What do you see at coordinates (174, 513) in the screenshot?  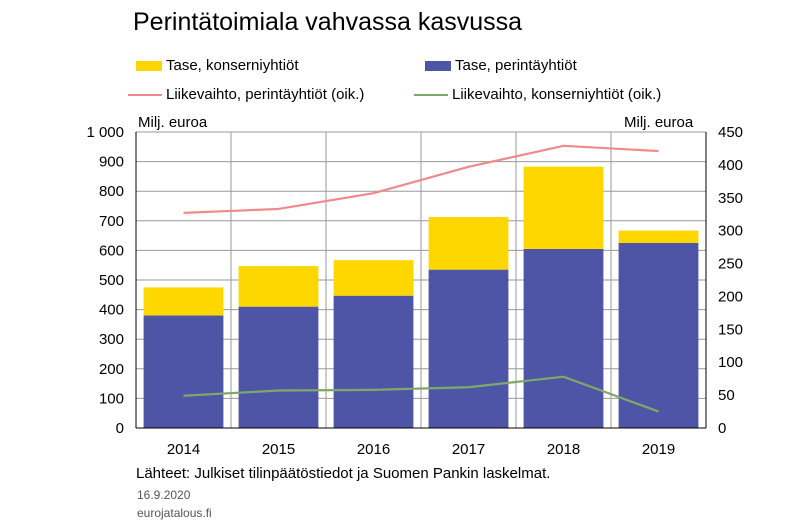 I see `site-label: eurojatalous.fi` at bounding box center [174, 513].